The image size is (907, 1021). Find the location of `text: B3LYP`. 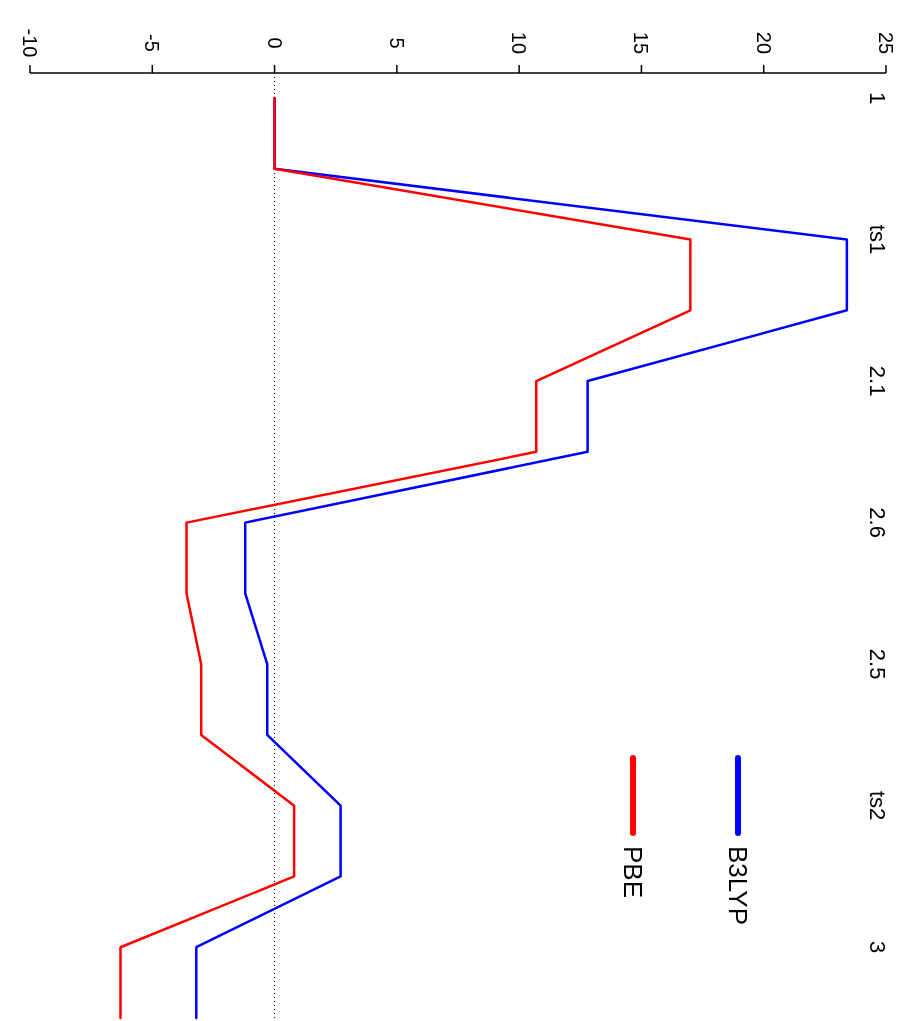

text: B3LYP is located at coordinates (737, 886).